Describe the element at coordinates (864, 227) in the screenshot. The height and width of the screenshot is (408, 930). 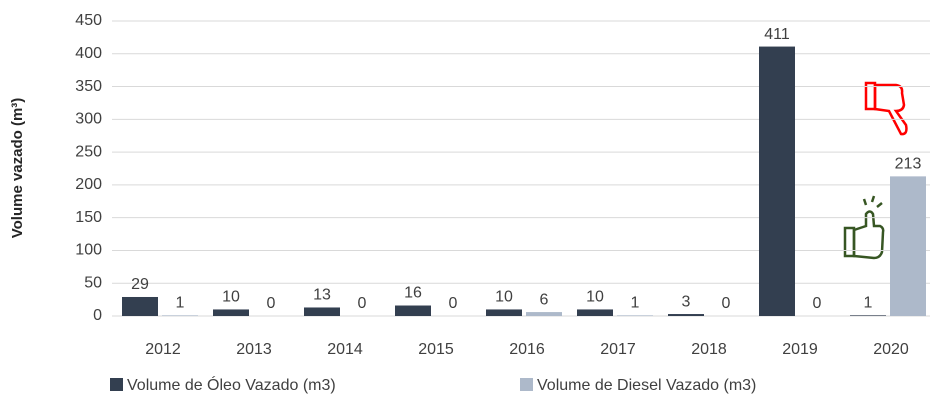
I see `thumbs-up-icon` at that location.